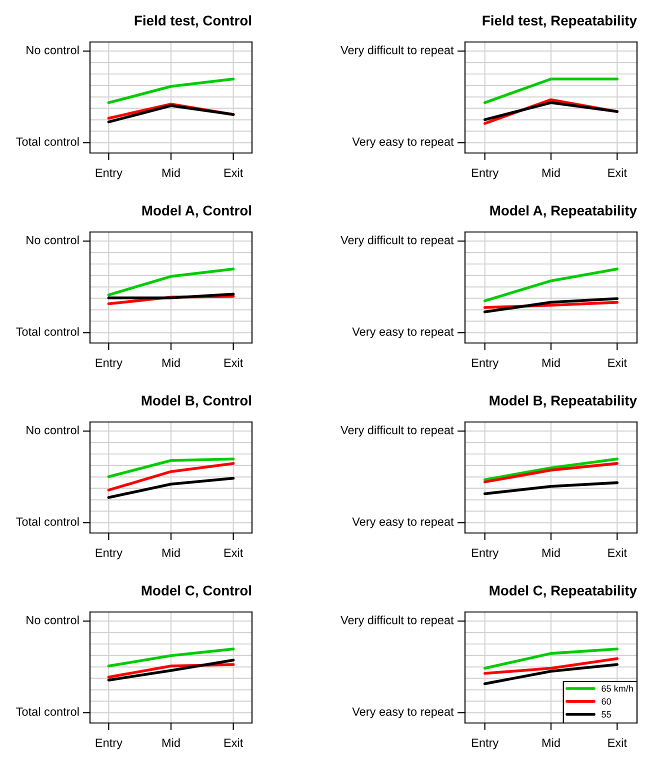  Describe the element at coordinates (606, 701) in the screenshot. I see `legend-label: 60` at that location.